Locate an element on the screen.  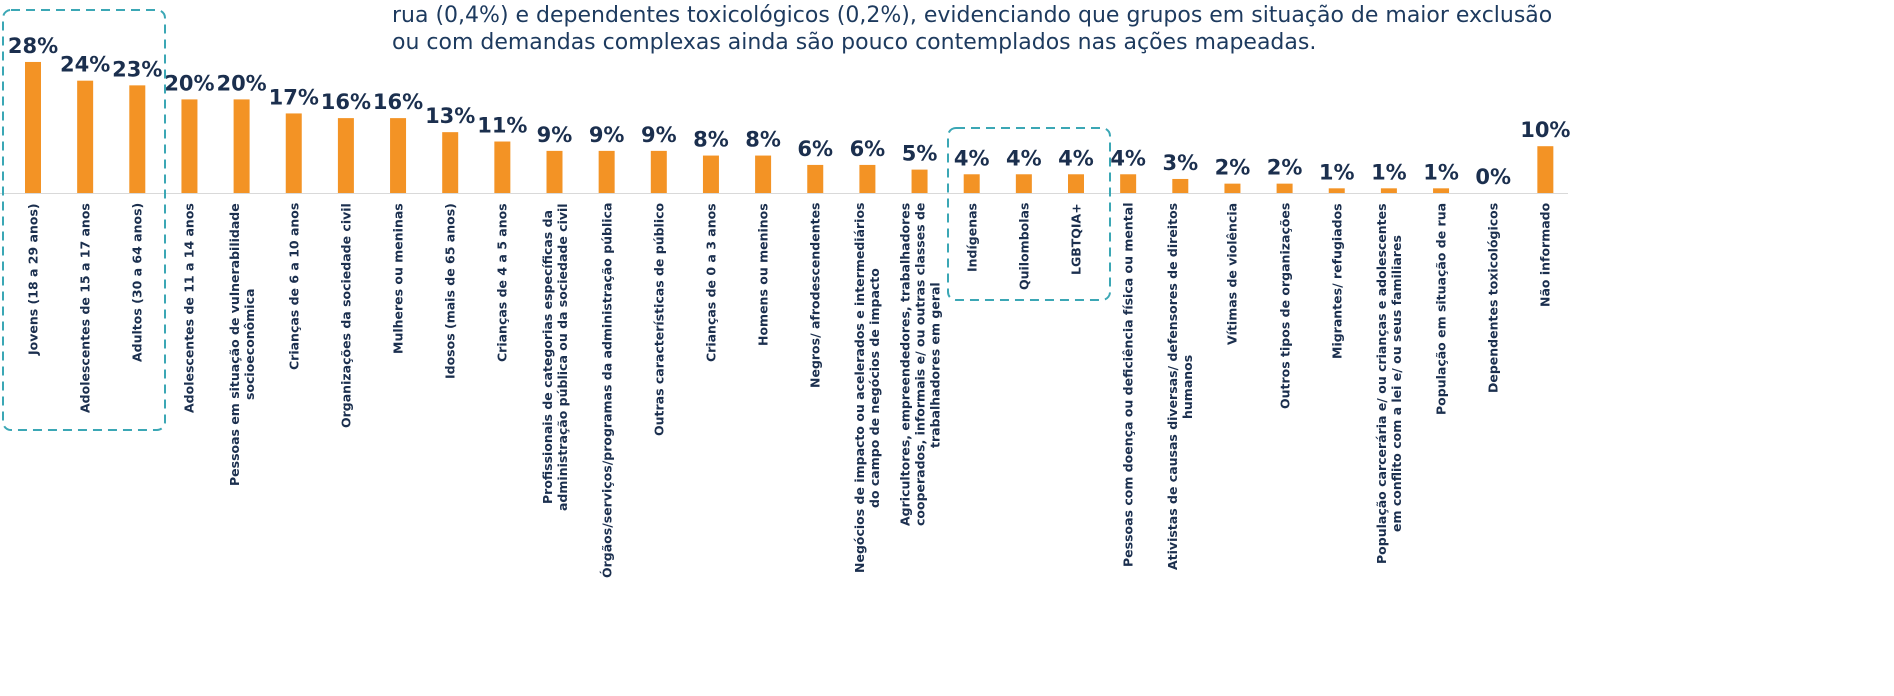
category-label-box: Jovens (18 a 29 anos) is located at coordinates (33, 393).